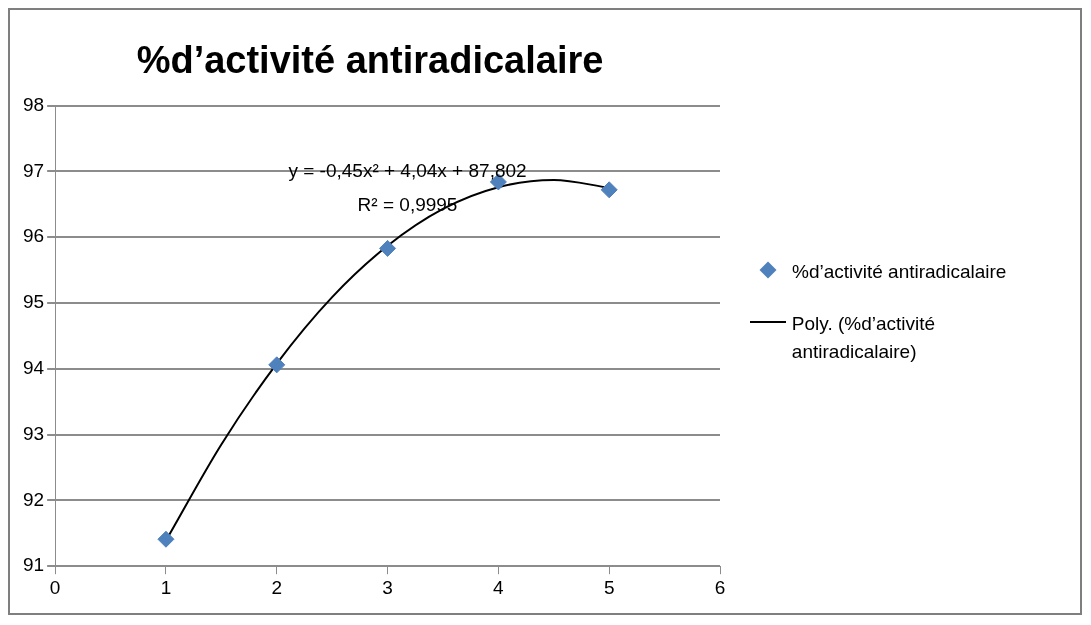  Describe the element at coordinates (33, 236) in the screenshot. I see `y-tick-label: 96` at that location.